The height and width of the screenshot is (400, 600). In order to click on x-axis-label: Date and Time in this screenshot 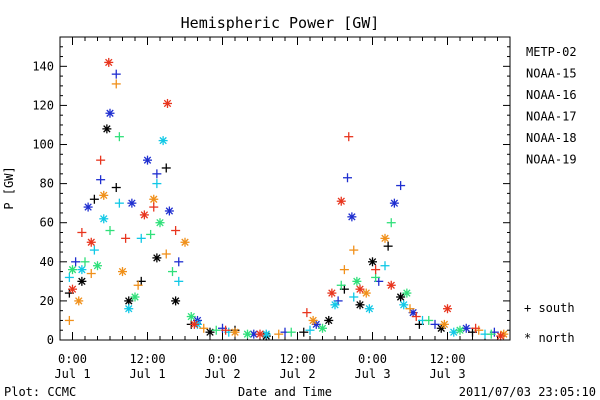, I will do `click(285, 392)`.